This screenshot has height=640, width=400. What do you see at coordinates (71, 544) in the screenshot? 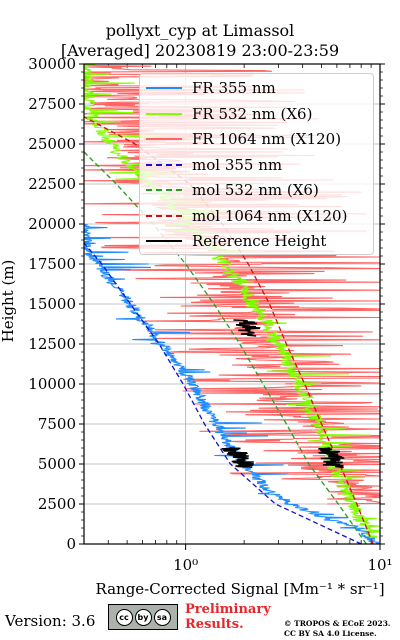
I see `y-tick-label: 0` at bounding box center [71, 544].